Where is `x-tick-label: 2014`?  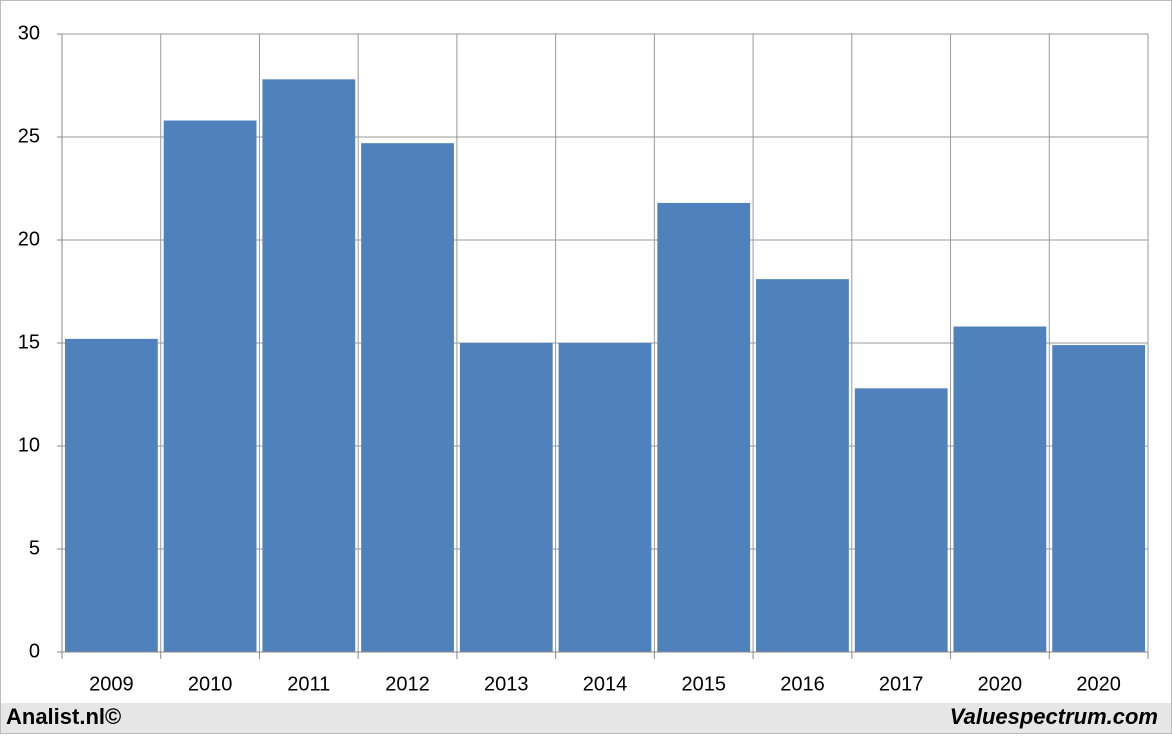 x-tick-label: 2014 is located at coordinates (605, 684).